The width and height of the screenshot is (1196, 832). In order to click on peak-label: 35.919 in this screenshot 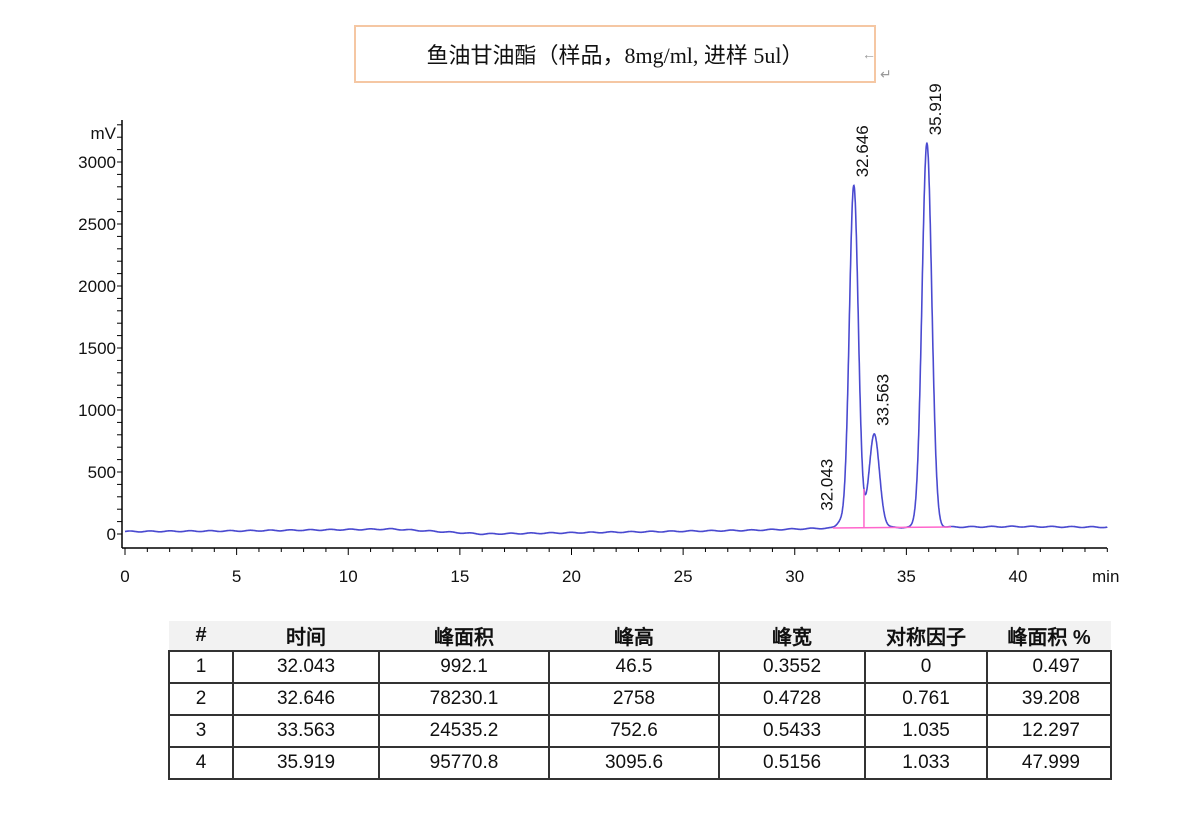, I will do `click(935, 109)`.